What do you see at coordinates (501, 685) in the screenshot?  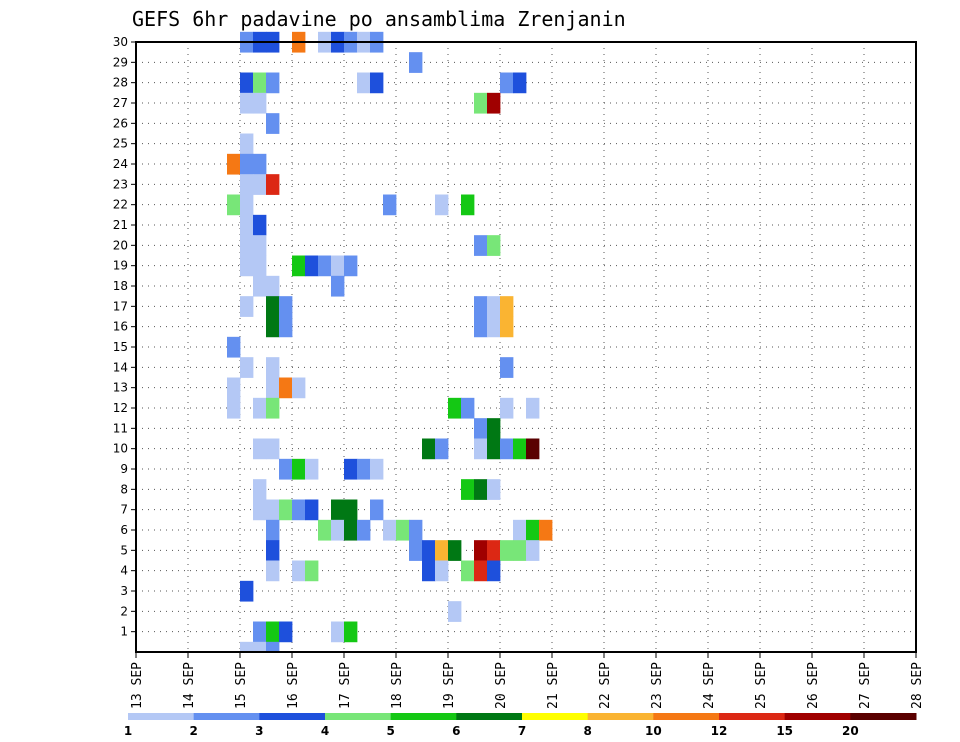 I see `x-tick-label: 20 SEP` at bounding box center [501, 685].